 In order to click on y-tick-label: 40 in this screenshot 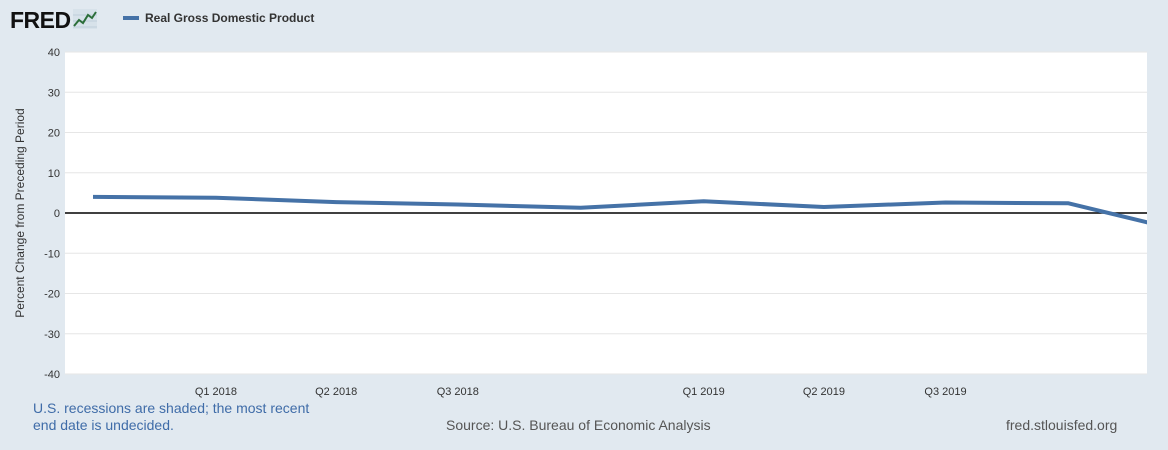, I will do `click(54, 53)`.